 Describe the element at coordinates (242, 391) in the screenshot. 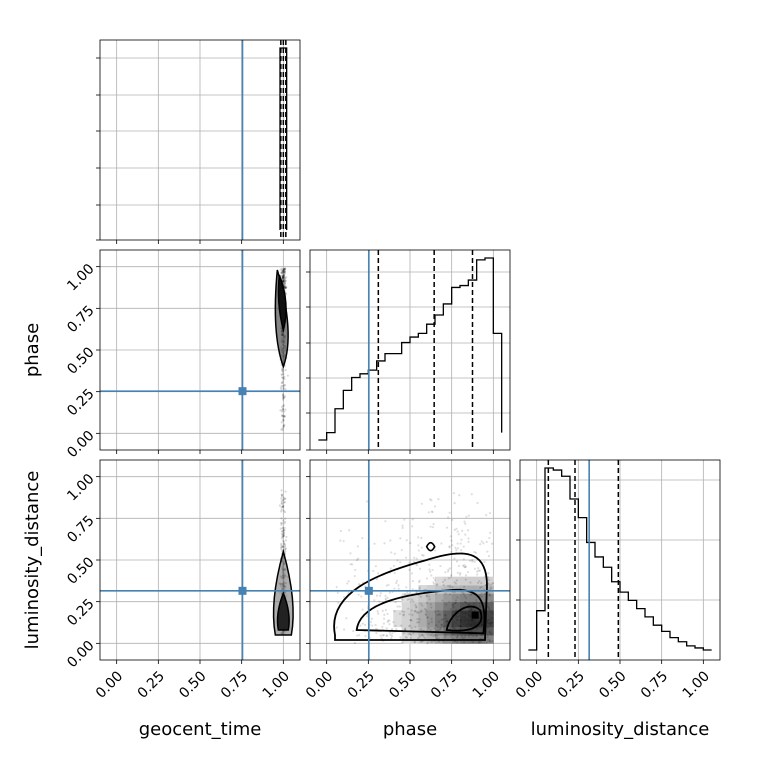

I see `injection-marker` at that location.